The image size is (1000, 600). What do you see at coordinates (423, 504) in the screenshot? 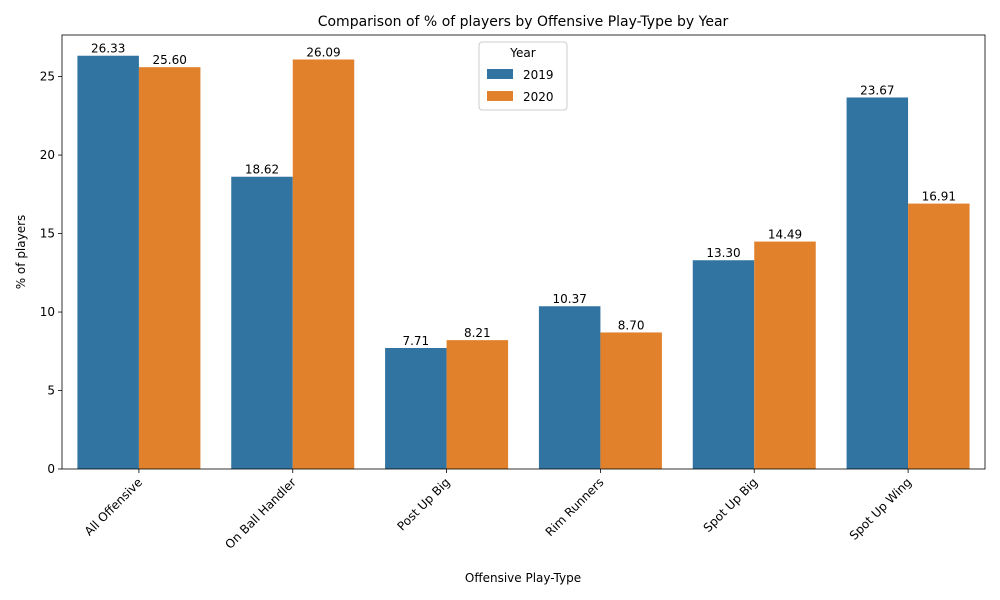
I see `x-tick-label-2: Post Up Big` at bounding box center [423, 504].